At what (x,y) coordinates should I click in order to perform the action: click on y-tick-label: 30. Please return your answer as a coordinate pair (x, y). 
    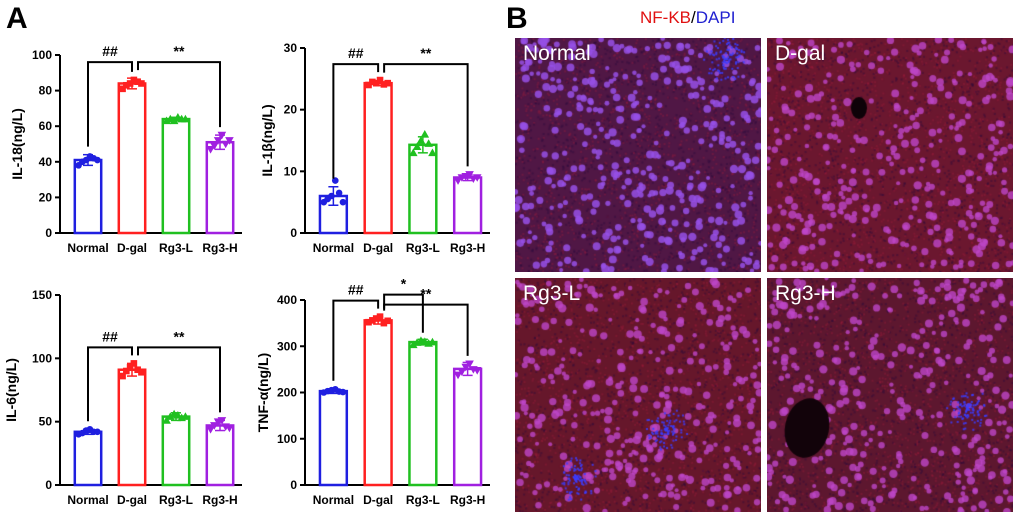
    Looking at the image, I should click on (291, 48).